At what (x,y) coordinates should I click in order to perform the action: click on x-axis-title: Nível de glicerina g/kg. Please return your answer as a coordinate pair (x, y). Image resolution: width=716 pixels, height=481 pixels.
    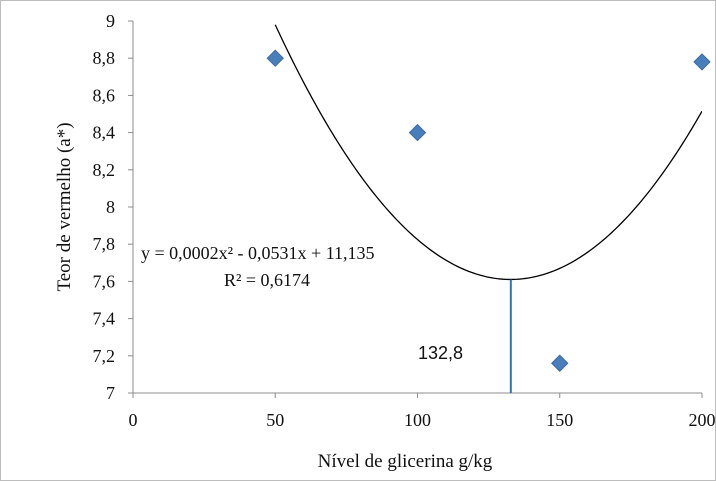
    Looking at the image, I should click on (405, 461).